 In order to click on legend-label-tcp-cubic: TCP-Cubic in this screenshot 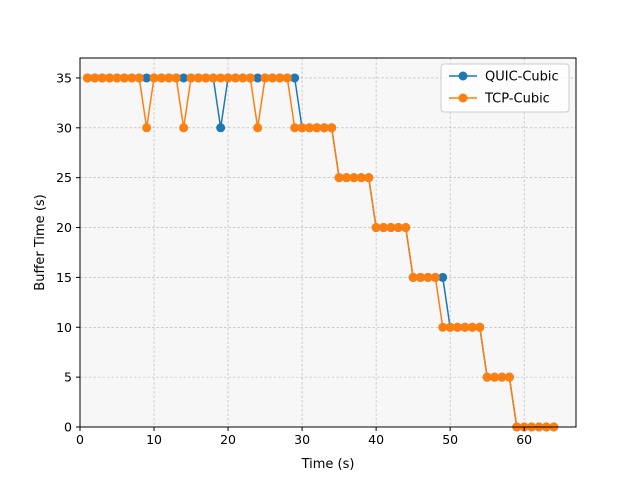, I will do `click(517, 99)`.